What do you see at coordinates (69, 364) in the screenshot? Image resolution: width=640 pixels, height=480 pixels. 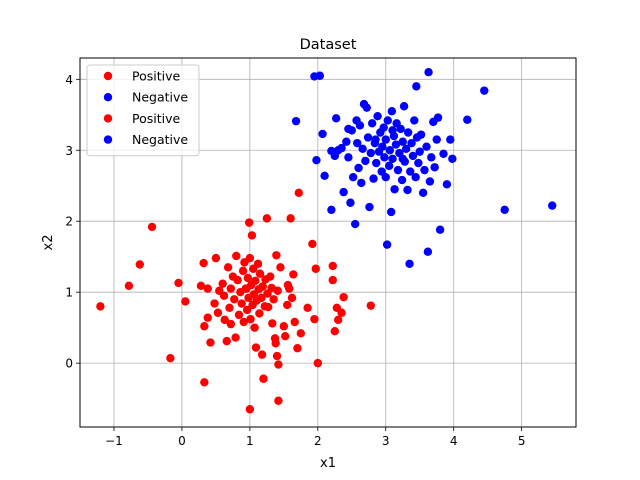 I see `y-tick-label: 0` at bounding box center [69, 364].